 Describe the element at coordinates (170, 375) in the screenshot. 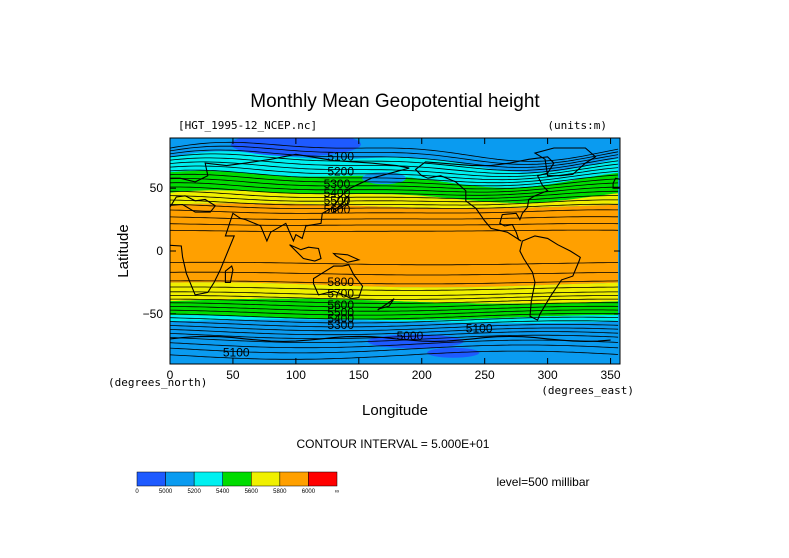

I see `x-tick-label: 0` at that location.